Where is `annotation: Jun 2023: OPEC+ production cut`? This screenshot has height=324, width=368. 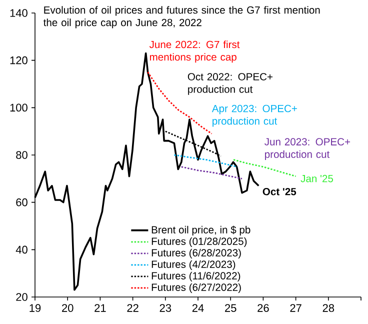
annotation: Jun 2023: OPEC+ production cut is located at coordinates (307, 149).